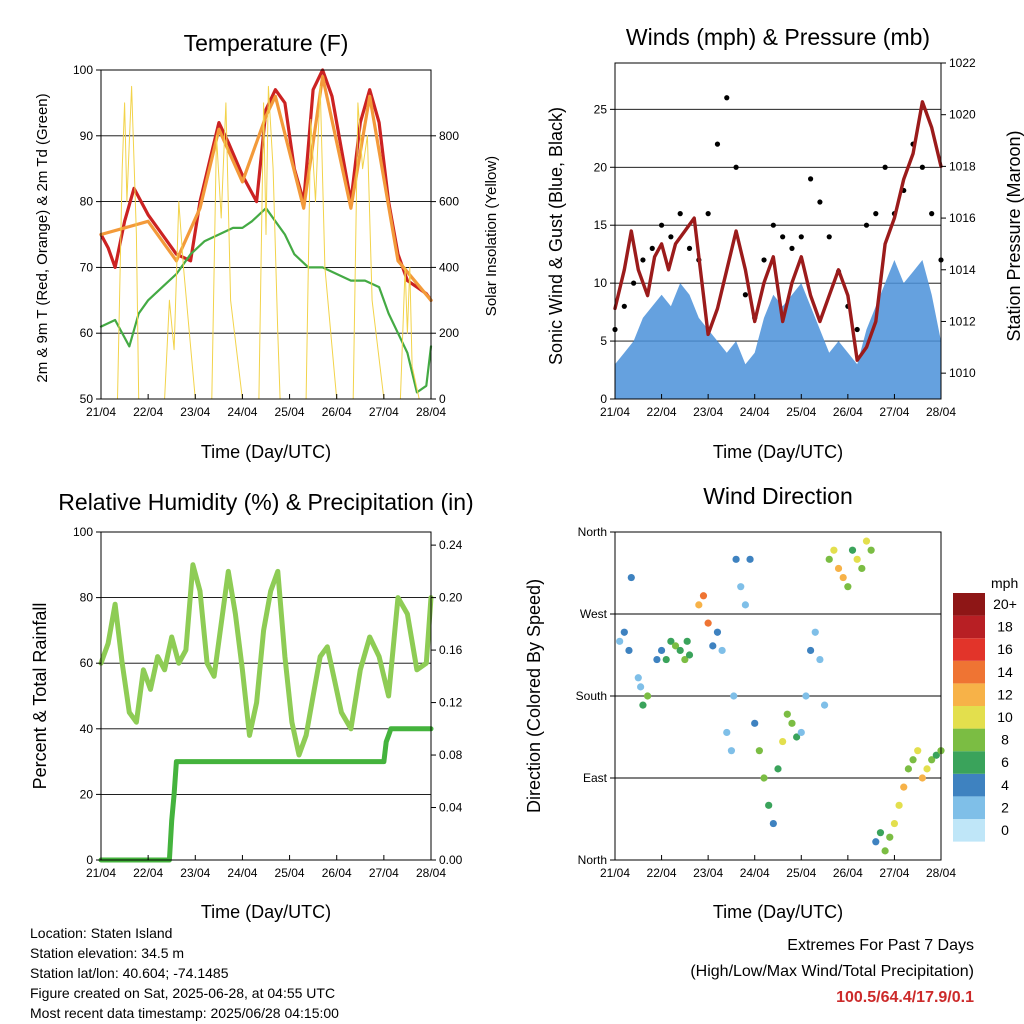 The width and height of the screenshot is (1024, 1024). What do you see at coordinates (87, 598) in the screenshot?
I see `y-tick-label: 80` at bounding box center [87, 598].